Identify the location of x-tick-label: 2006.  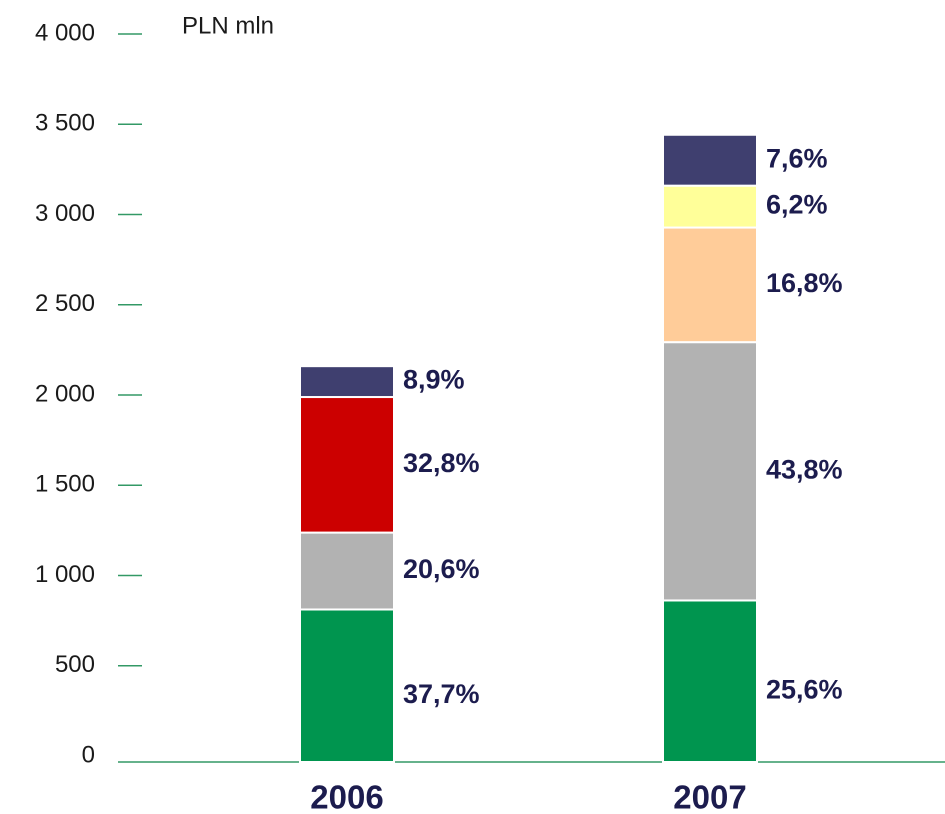
(346, 796).